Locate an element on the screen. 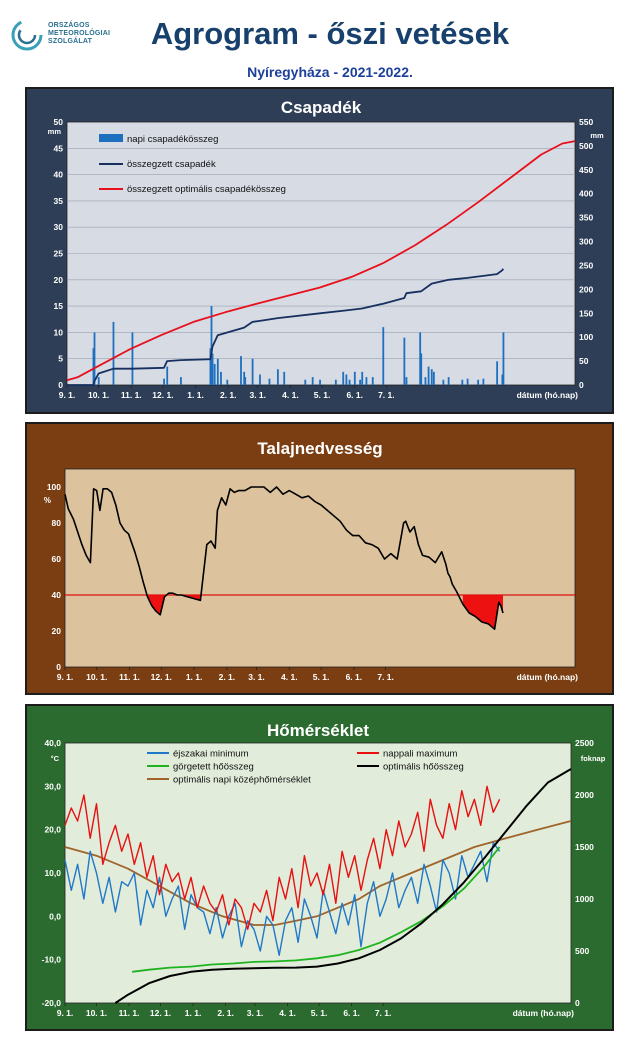 The image size is (640, 1055). x-tick-label: 5. 1. is located at coordinates (319, 1013).